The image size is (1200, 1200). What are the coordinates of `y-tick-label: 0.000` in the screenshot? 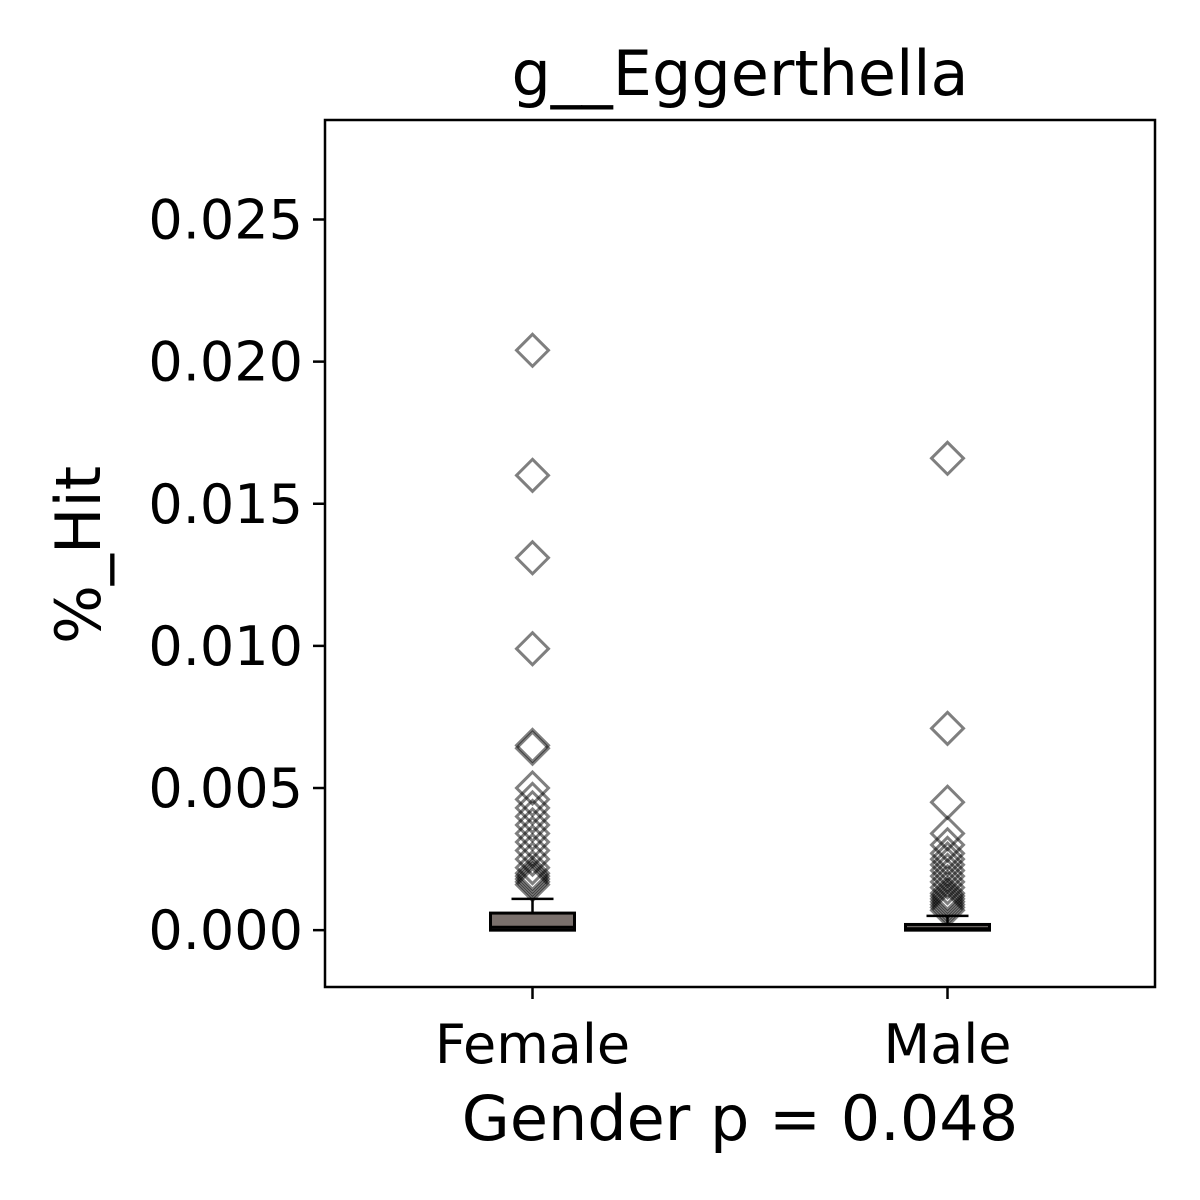 It's located at (225, 930).